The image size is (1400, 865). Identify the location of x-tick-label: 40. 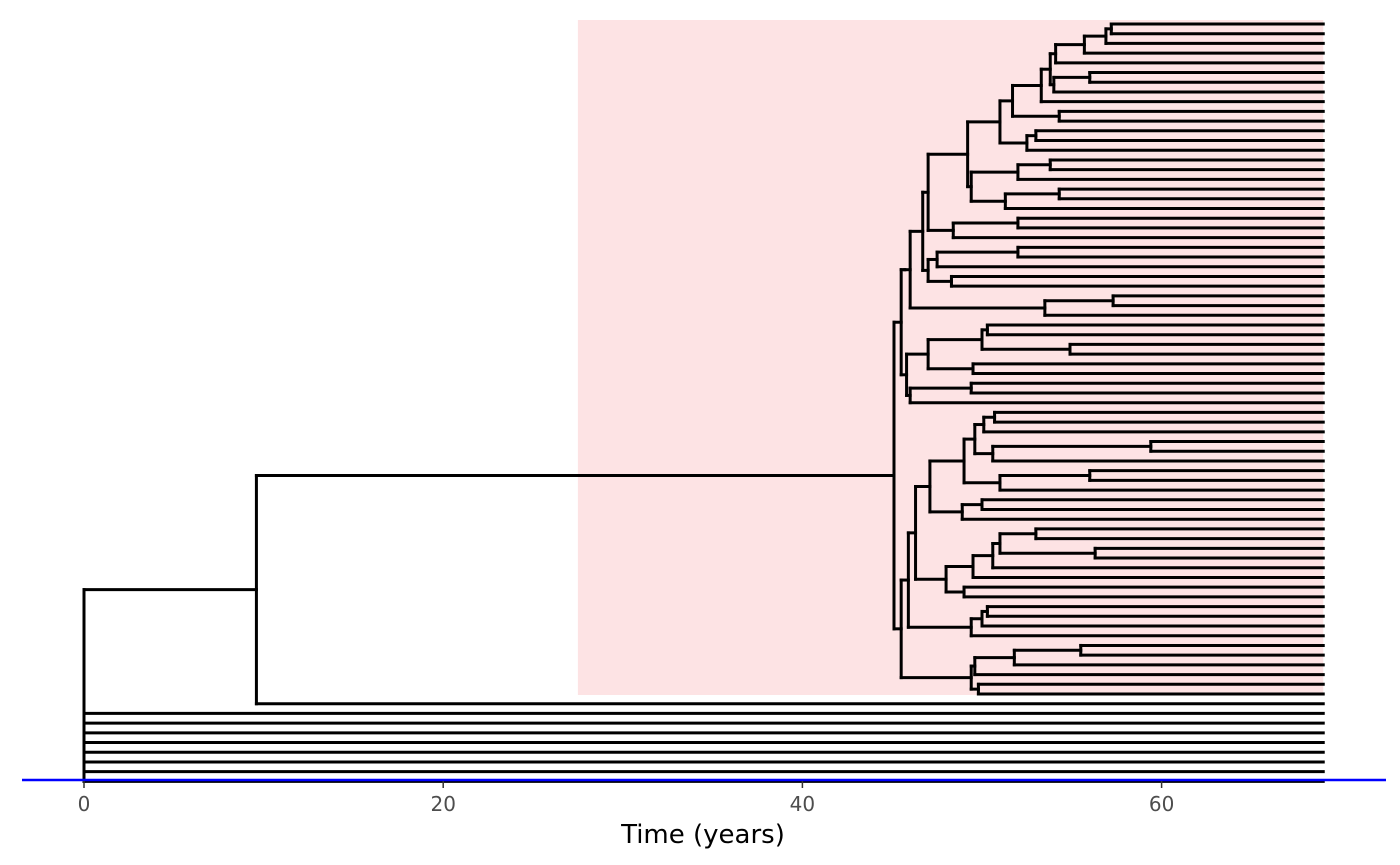
(802, 804).